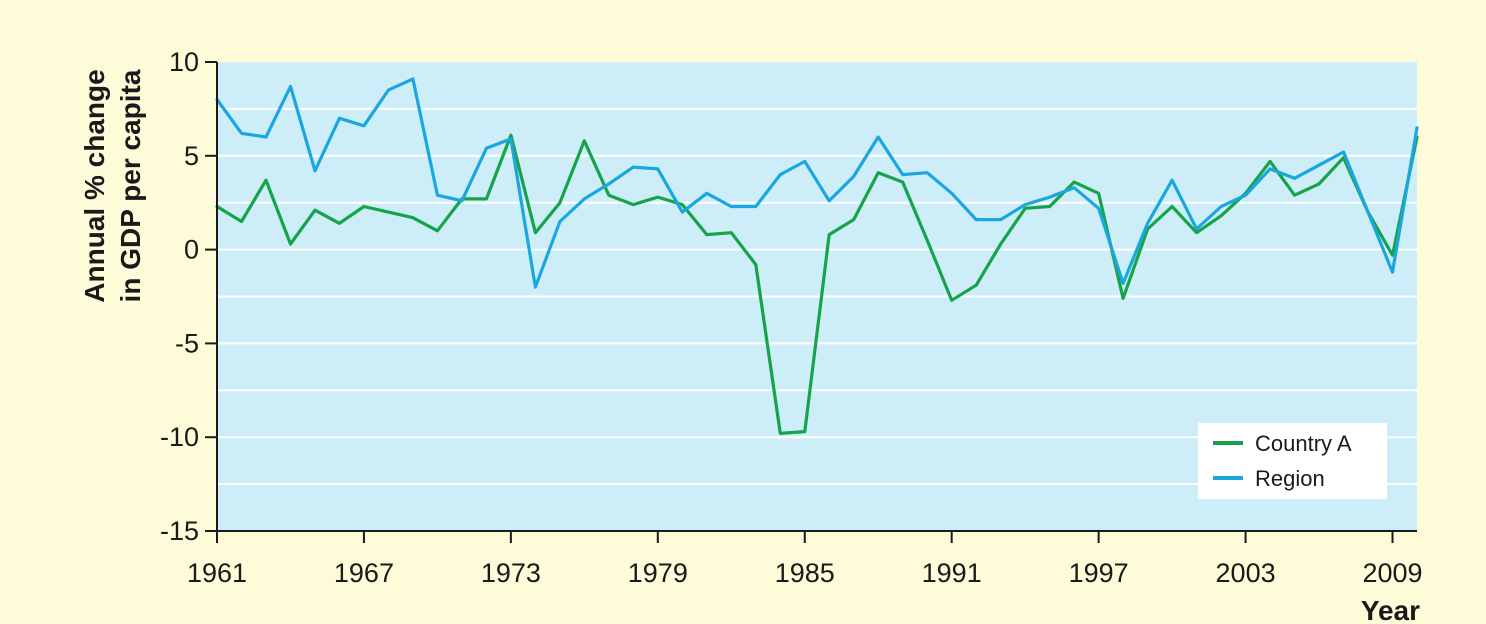 The width and height of the screenshot is (1486, 624). I want to click on x-tick-label: 1985, so click(805, 573).